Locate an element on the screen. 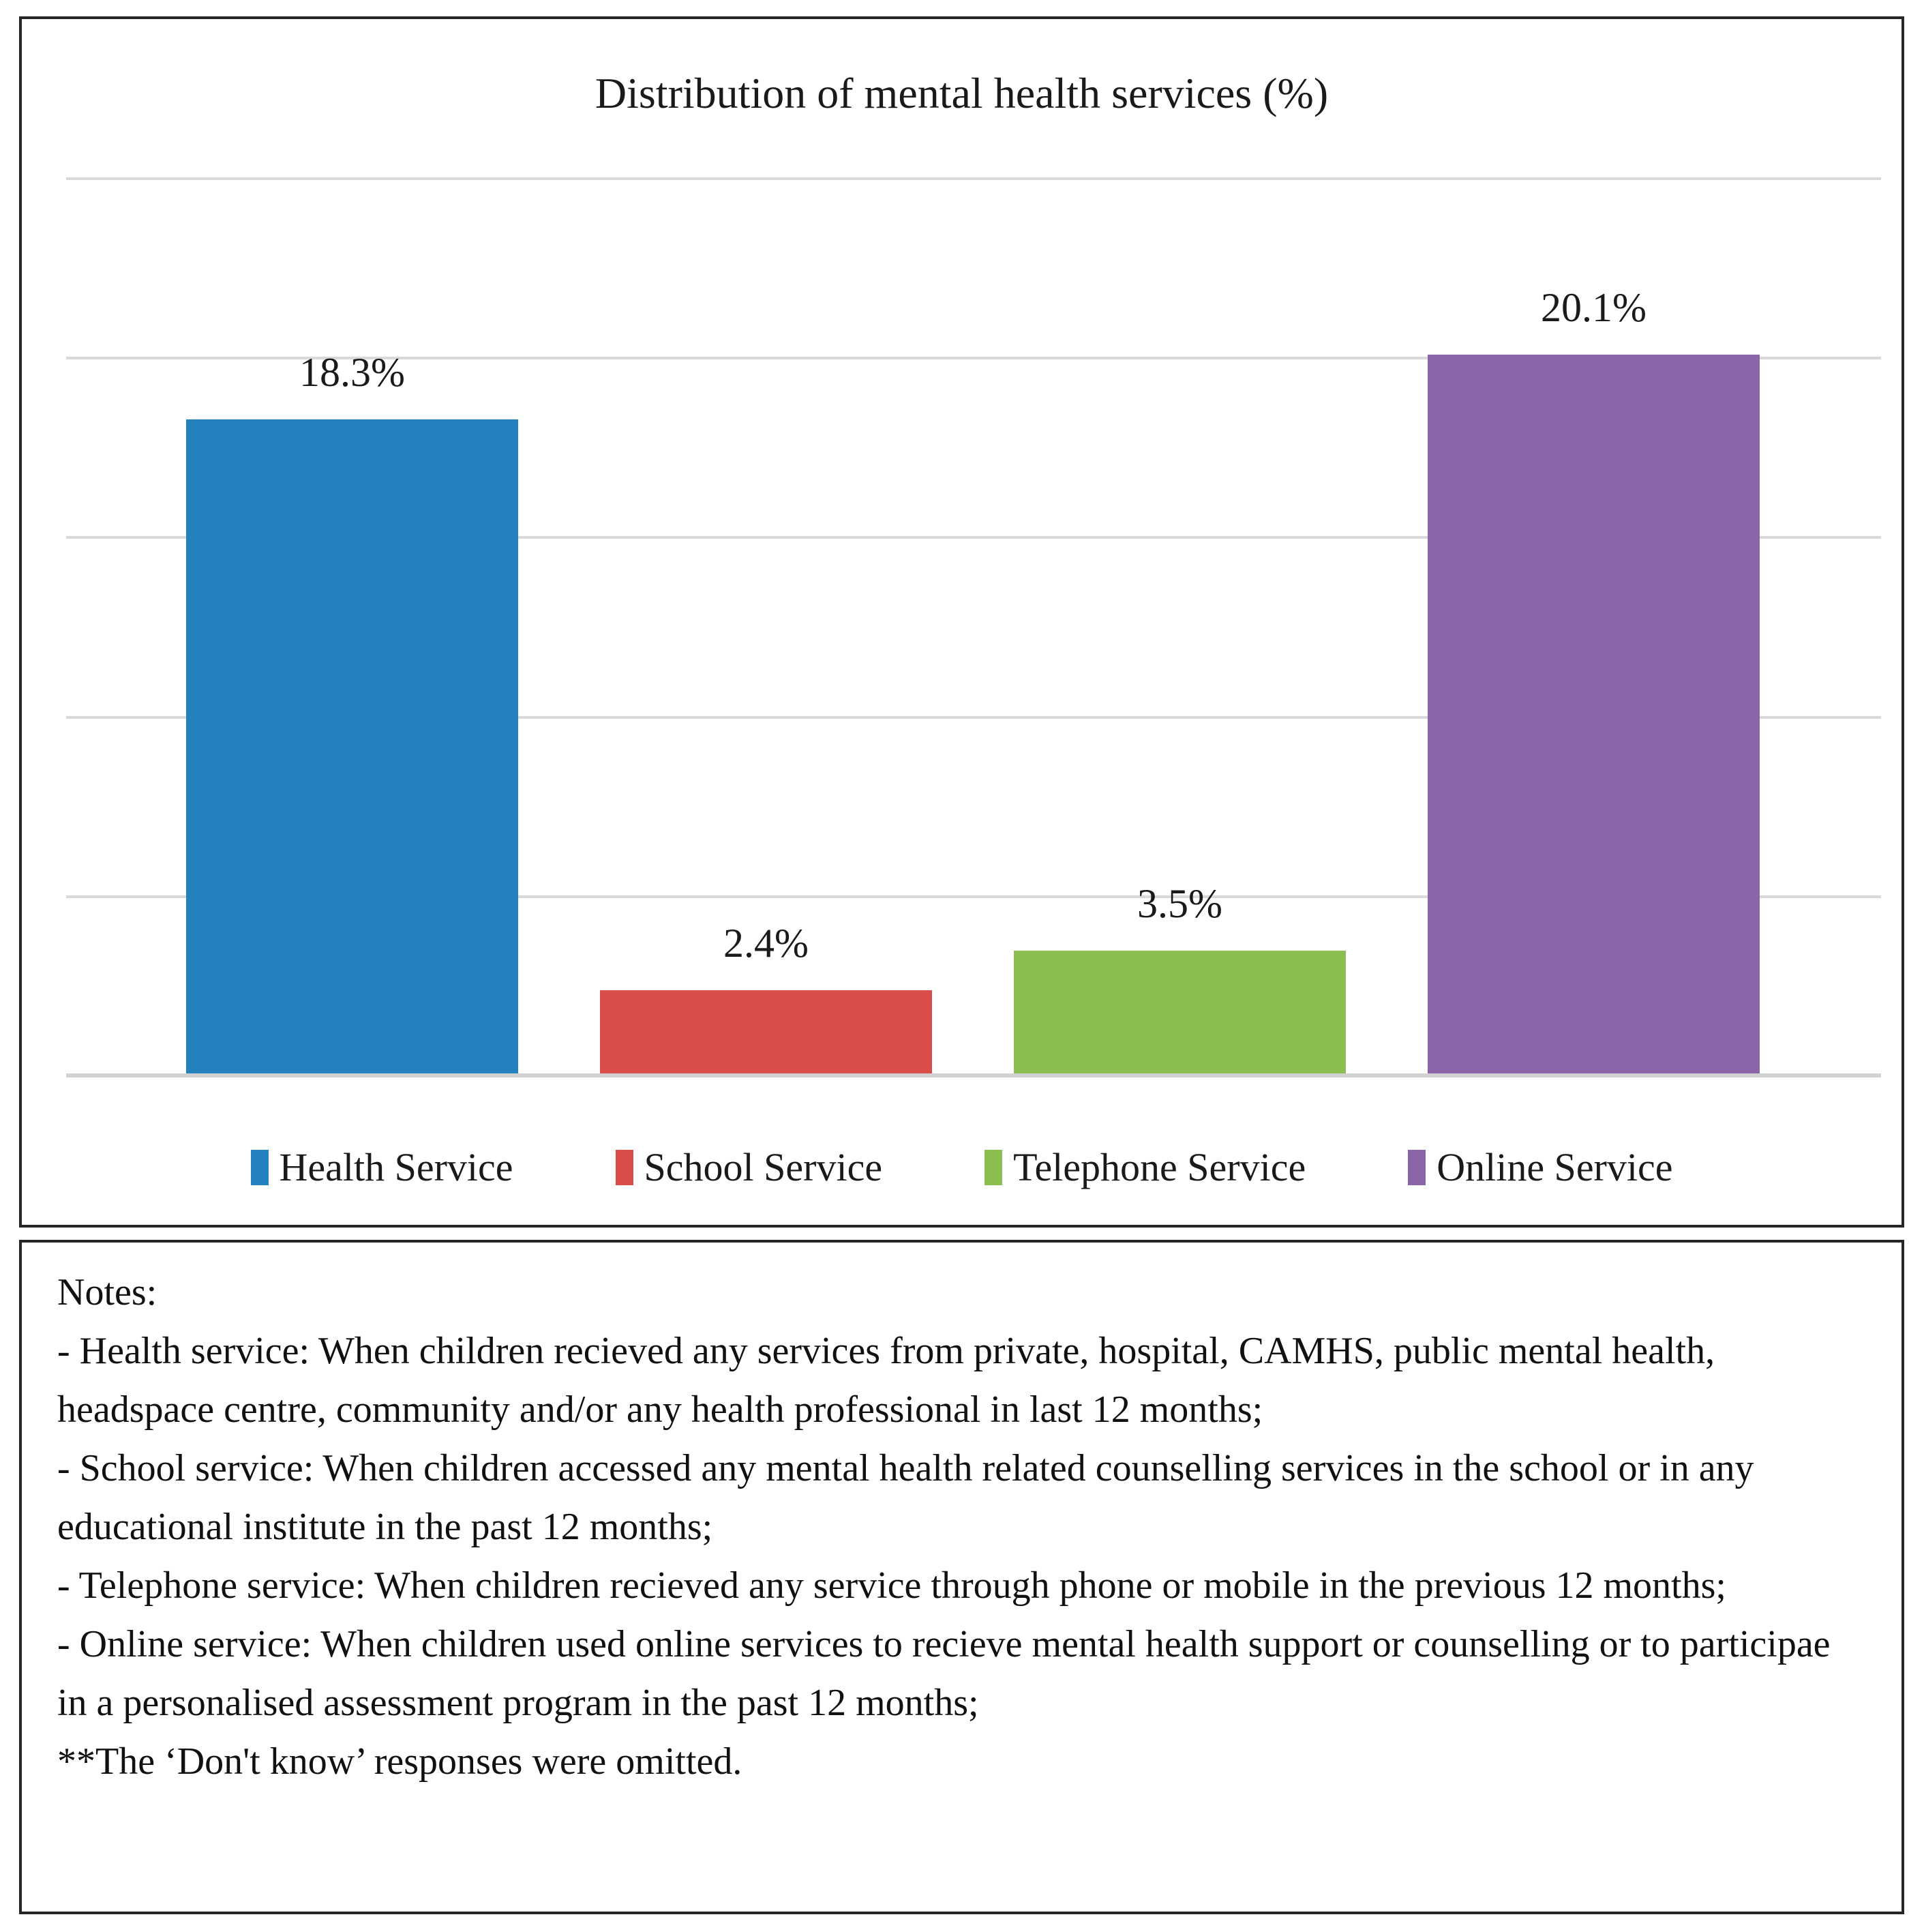 The image size is (1924, 1932). legend-item-health-service: Health Service is located at coordinates (381, 1167).